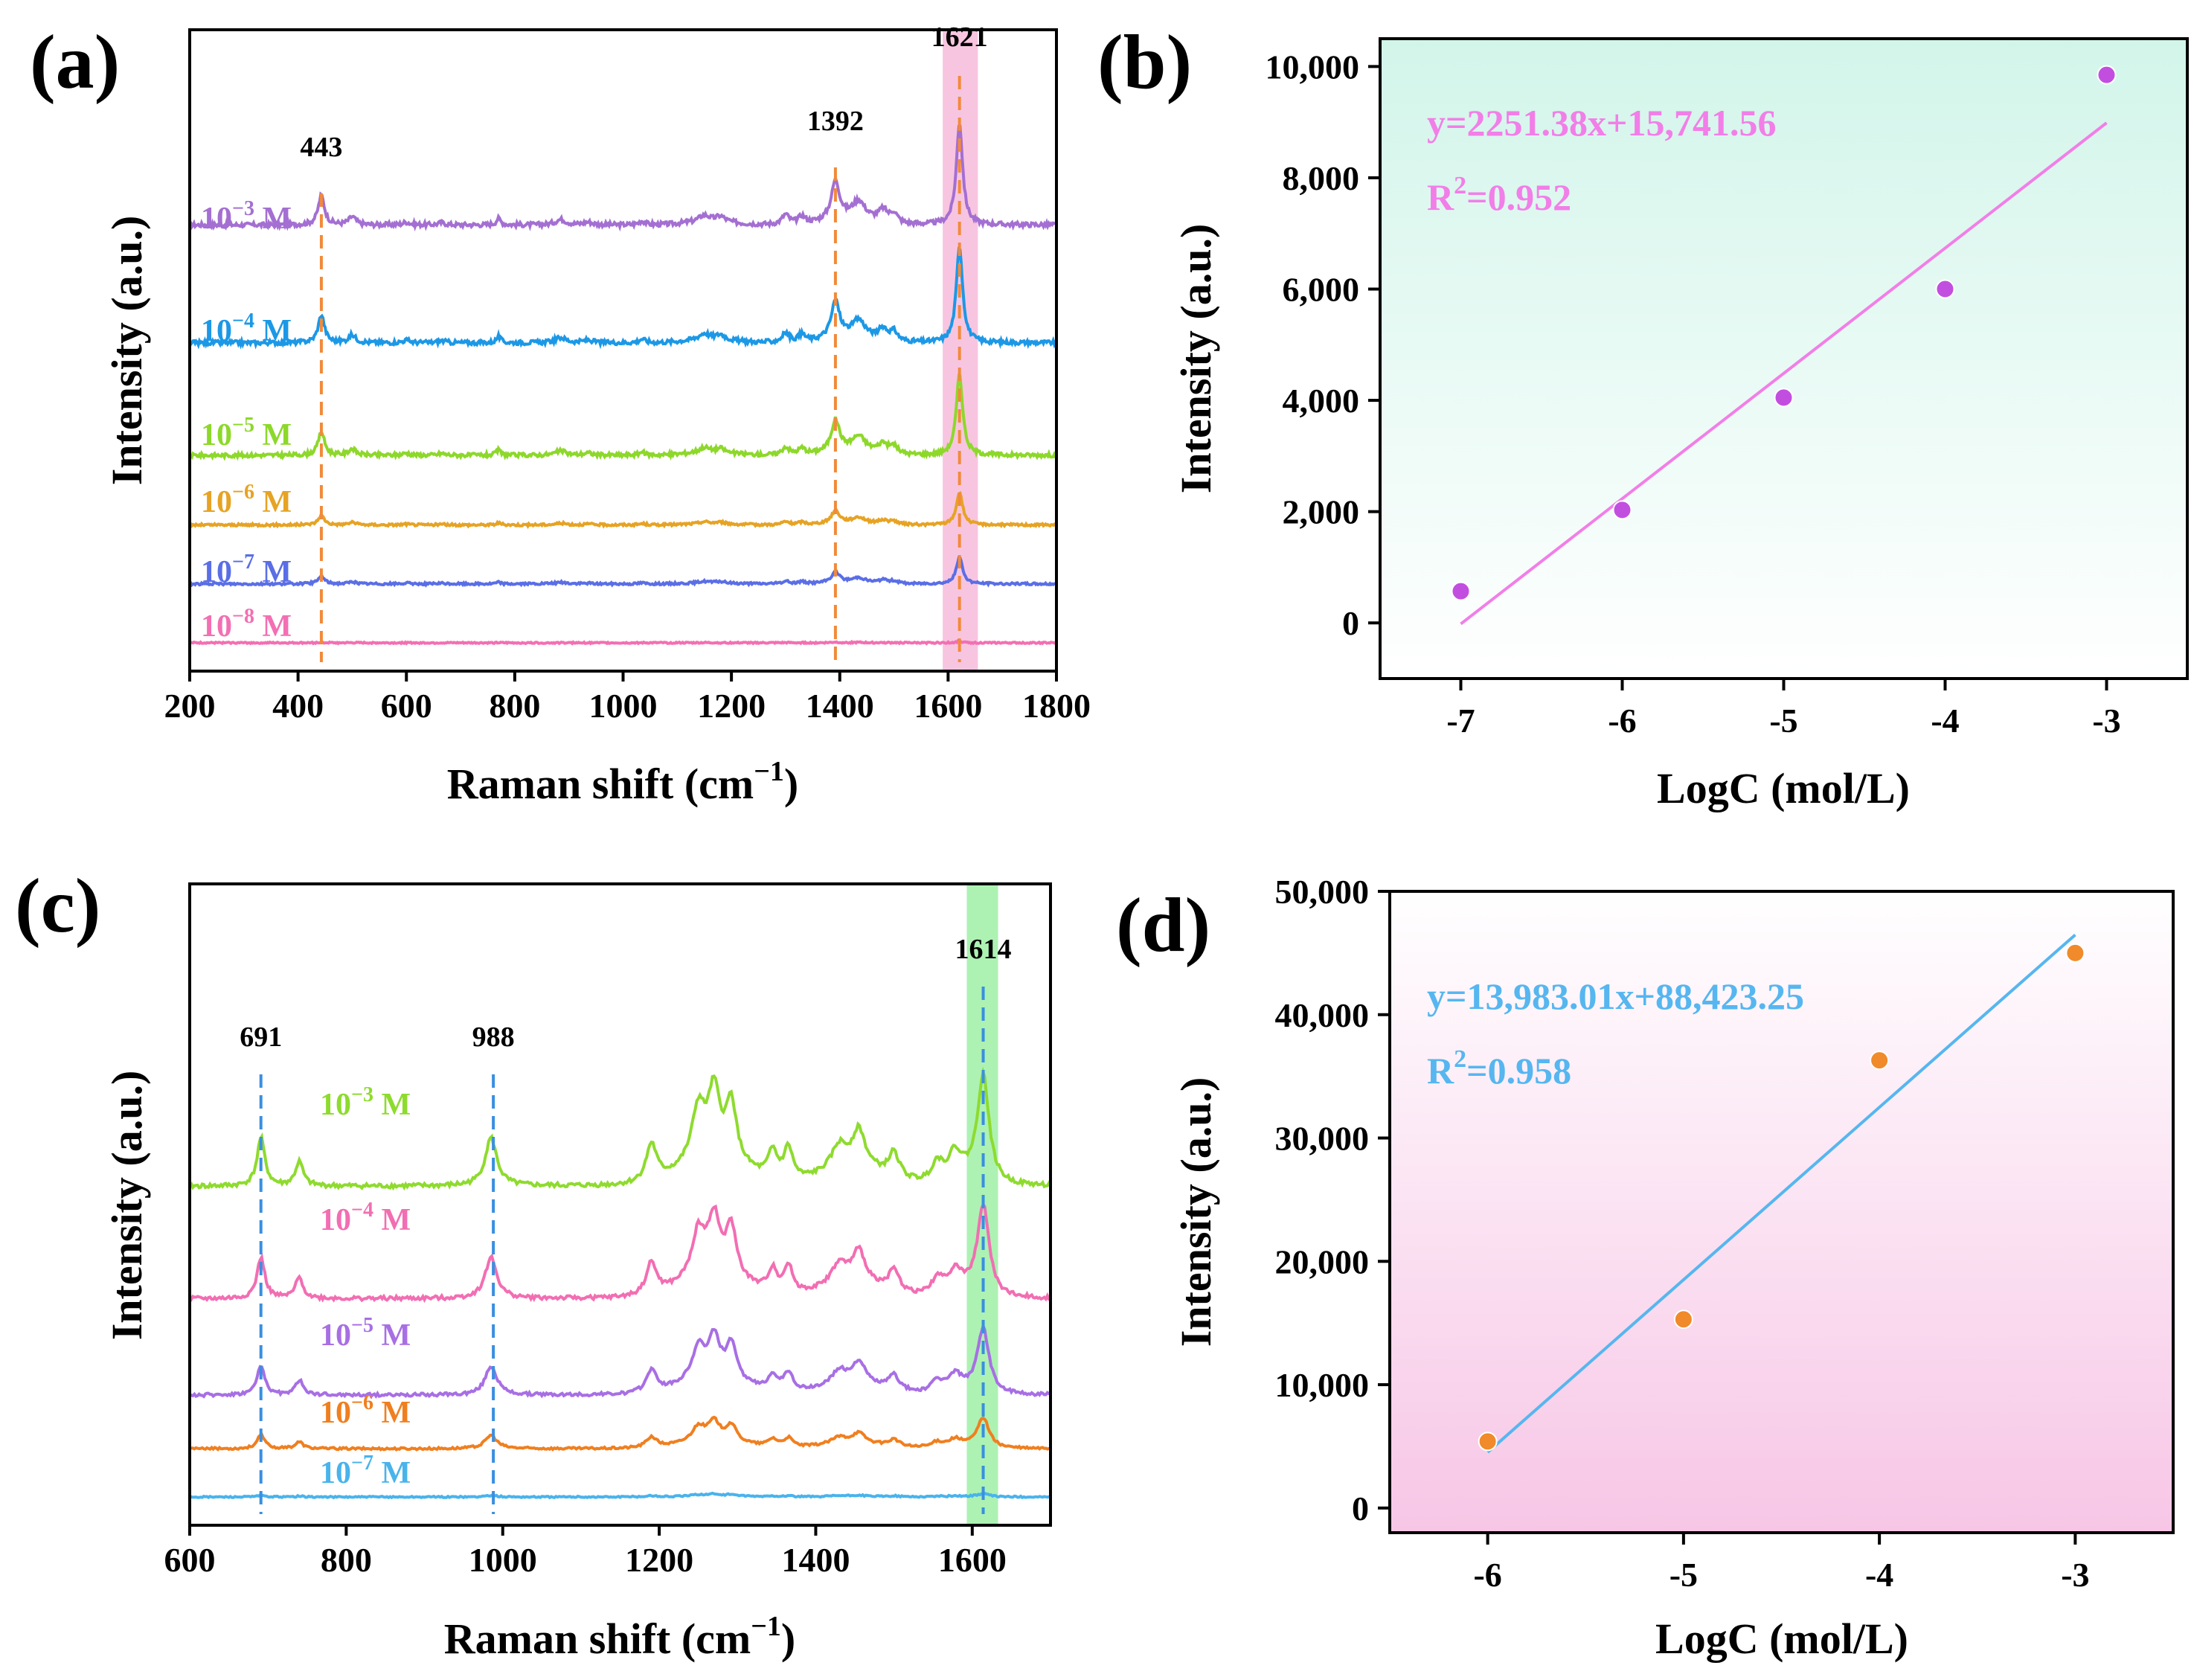 The height and width of the screenshot is (1680, 2194). What do you see at coordinates (127, 1206) in the screenshot?
I see `y-axis-label-c: Intensity (a.u.)` at bounding box center [127, 1206].